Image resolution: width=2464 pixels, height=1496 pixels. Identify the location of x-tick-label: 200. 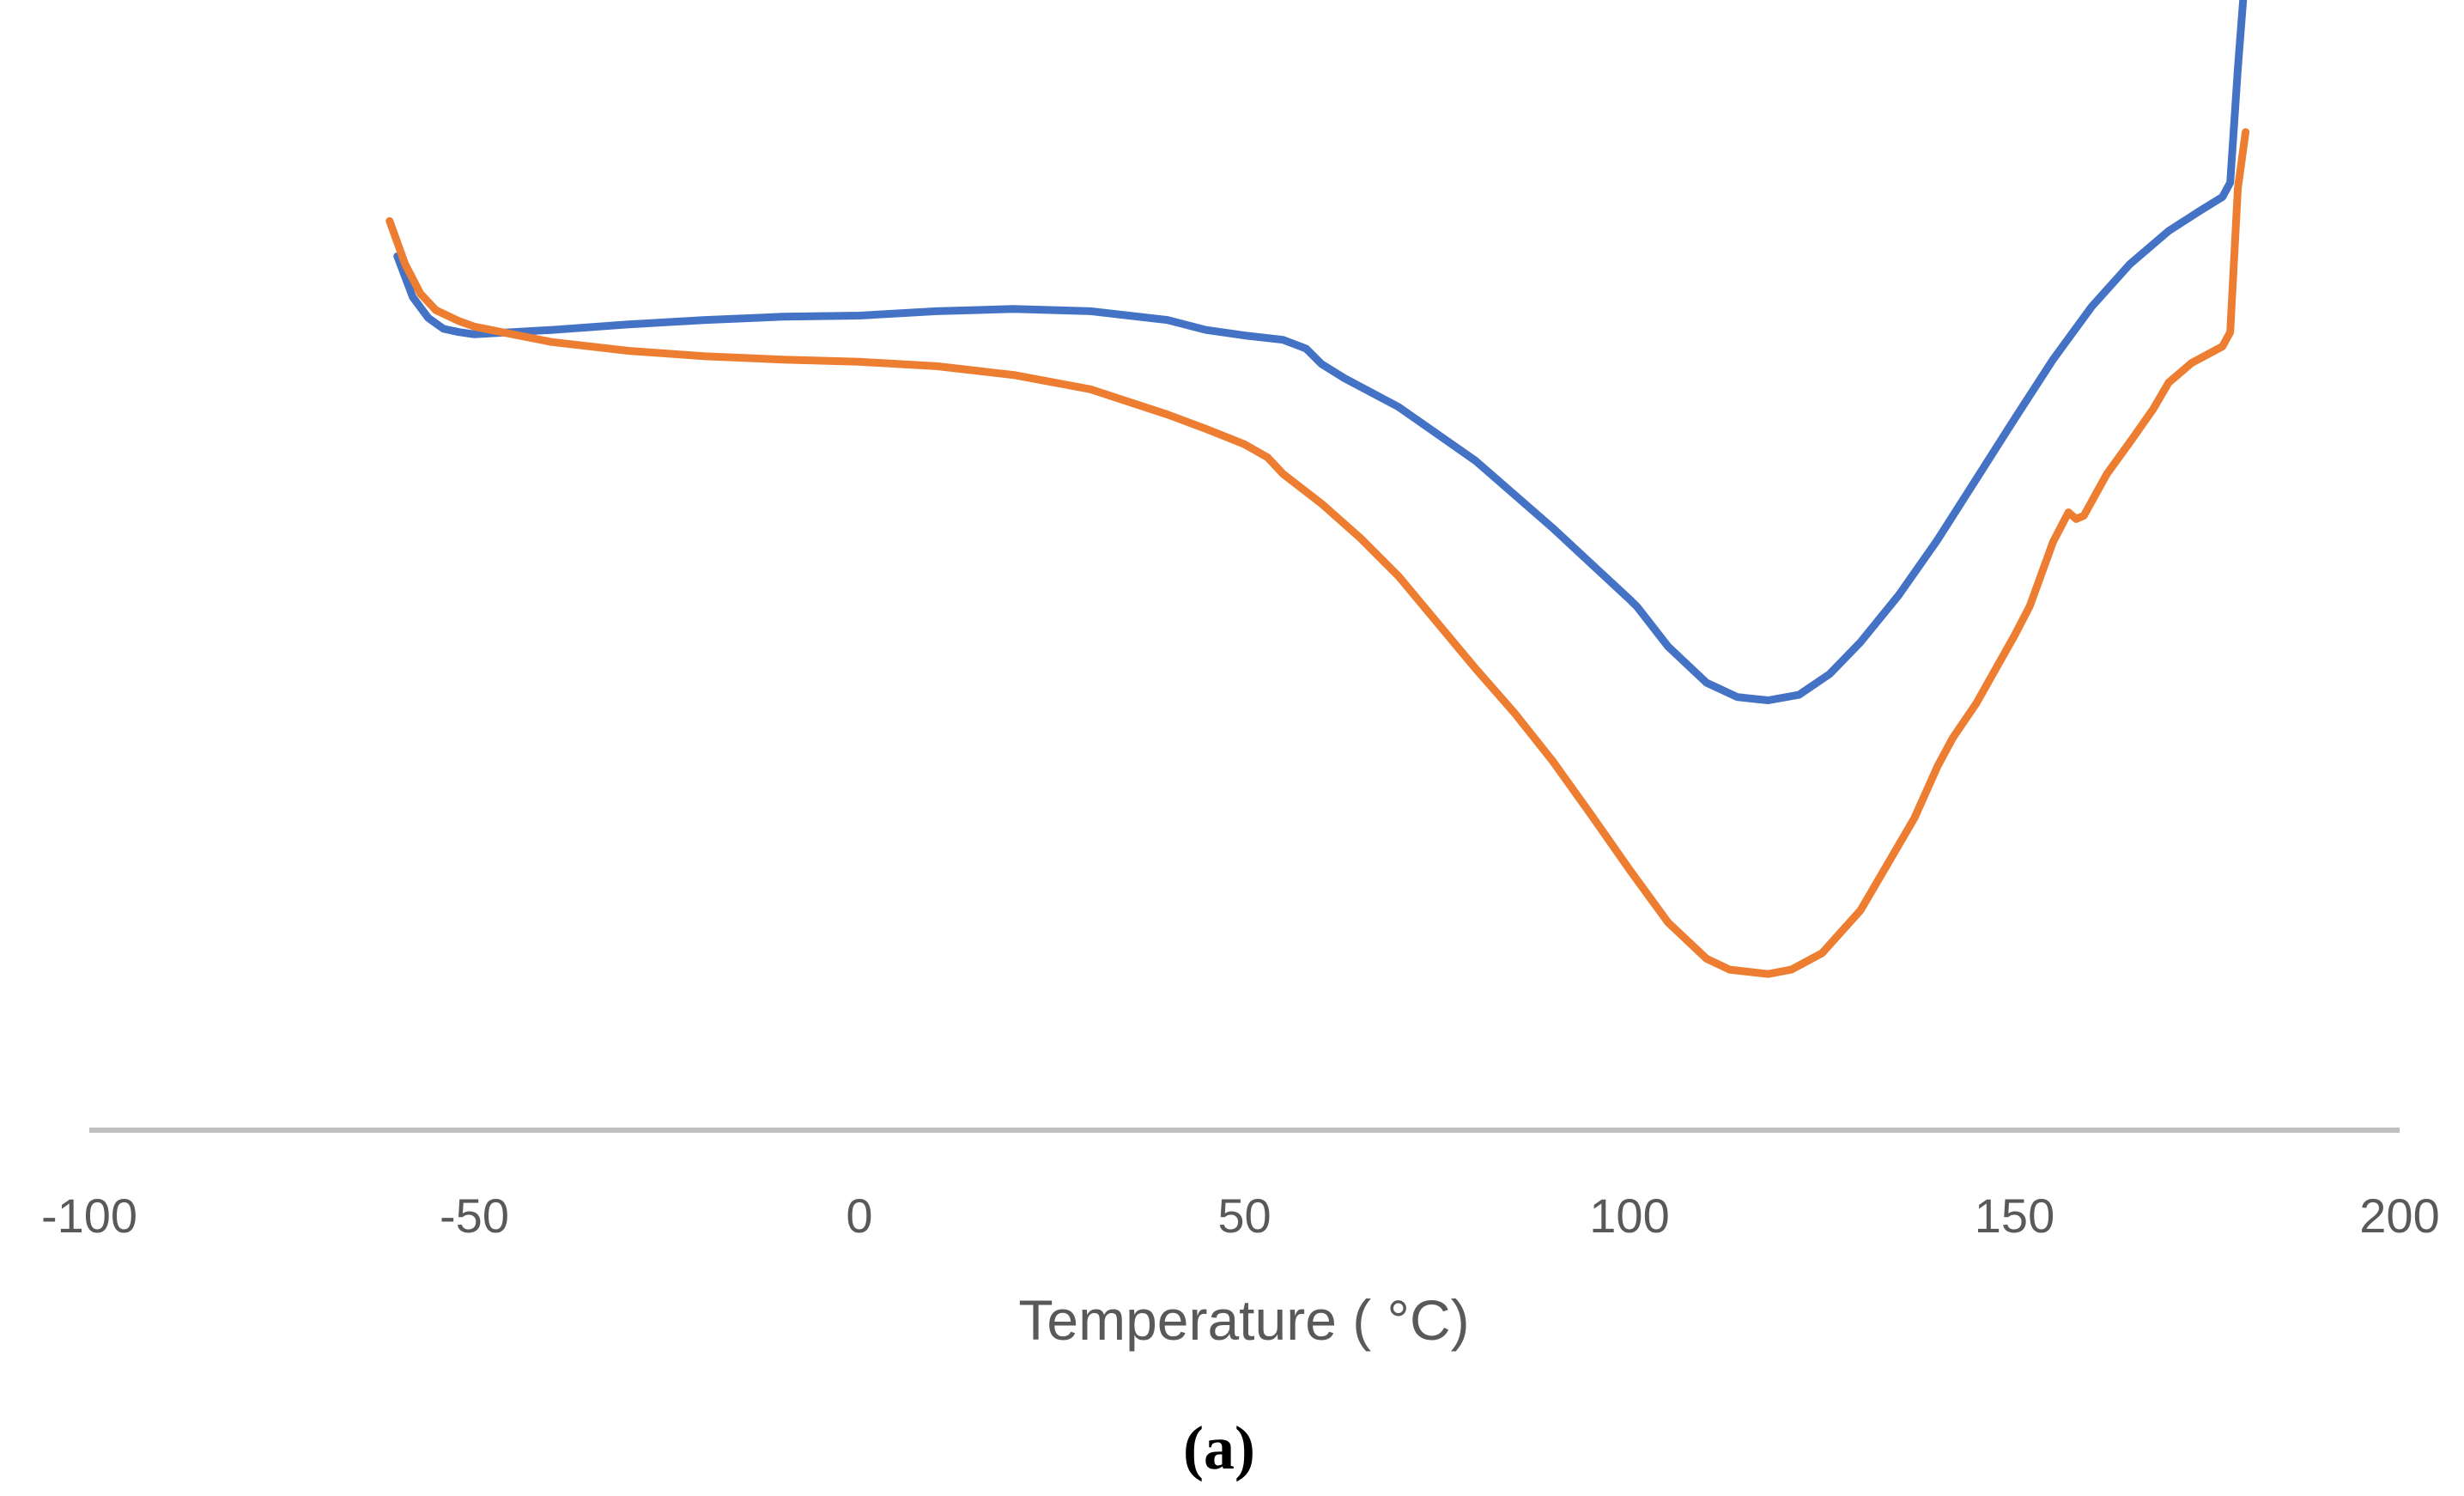
(2399, 1216).